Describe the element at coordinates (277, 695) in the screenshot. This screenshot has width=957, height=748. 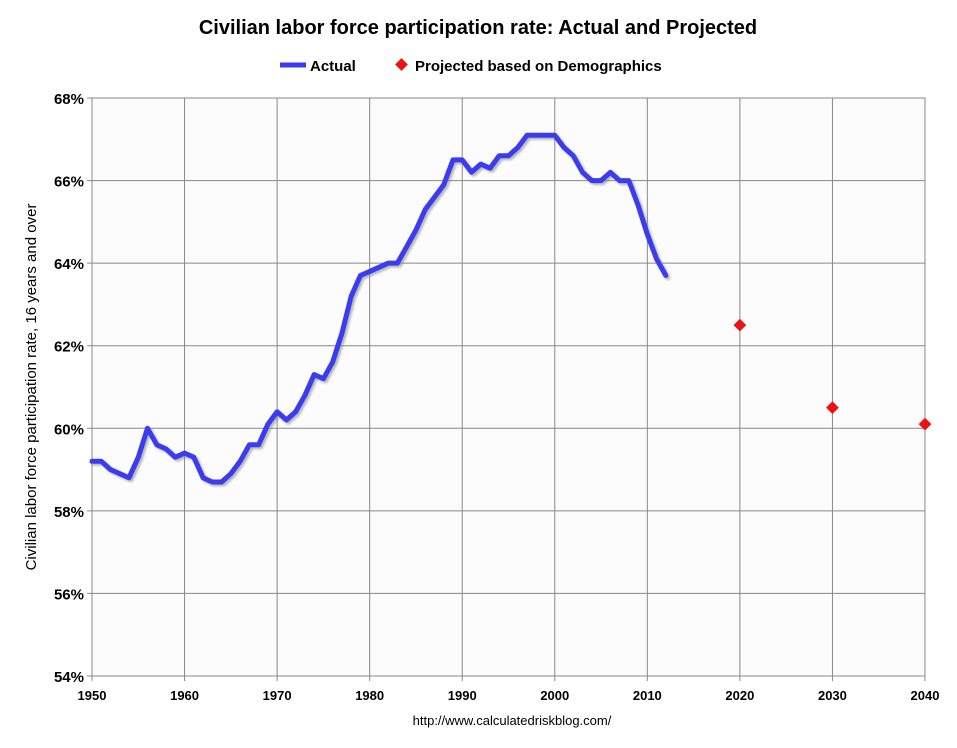
I see `x-tick-label: 1970` at that location.